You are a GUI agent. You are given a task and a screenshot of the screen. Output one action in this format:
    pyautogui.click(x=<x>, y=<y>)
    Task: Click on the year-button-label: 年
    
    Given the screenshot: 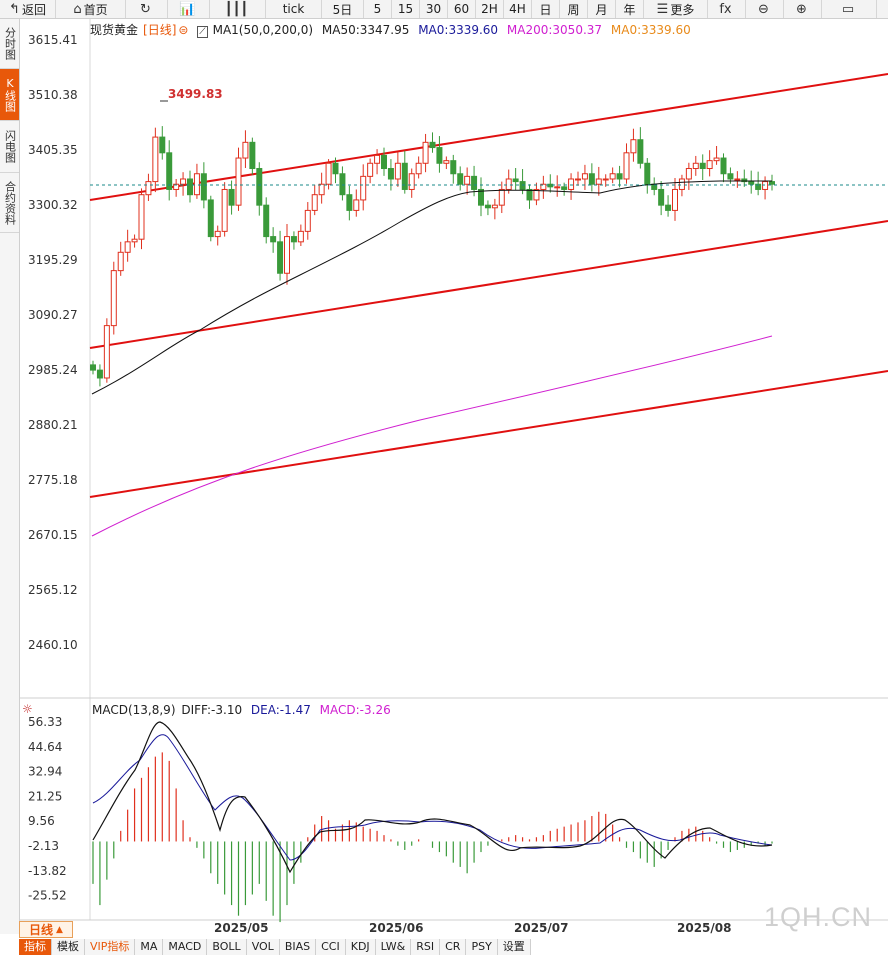 What is the action you would take?
    pyautogui.click(x=629, y=9)
    